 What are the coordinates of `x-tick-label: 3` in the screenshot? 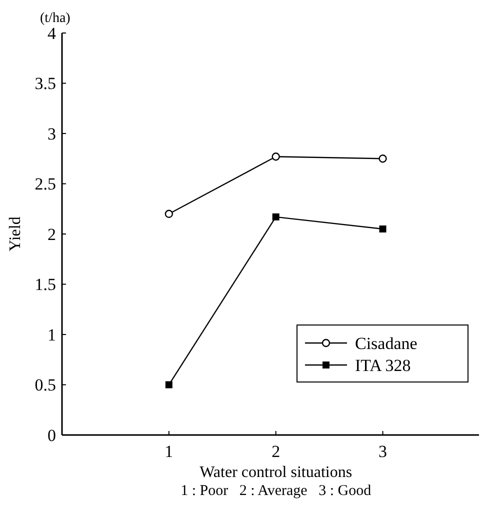 It's located at (383, 451).